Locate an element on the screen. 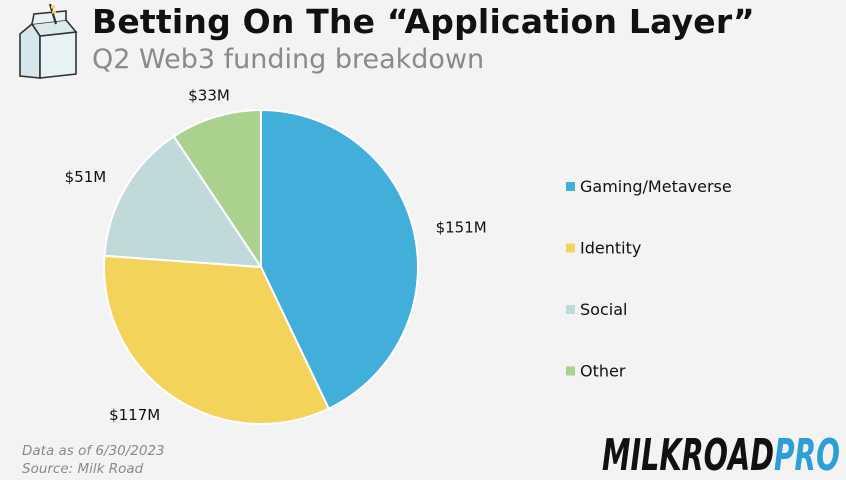 Image resolution: width=846 pixels, height=480 pixels. source-note: Source: Milk Road is located at coordinates (83, 469).